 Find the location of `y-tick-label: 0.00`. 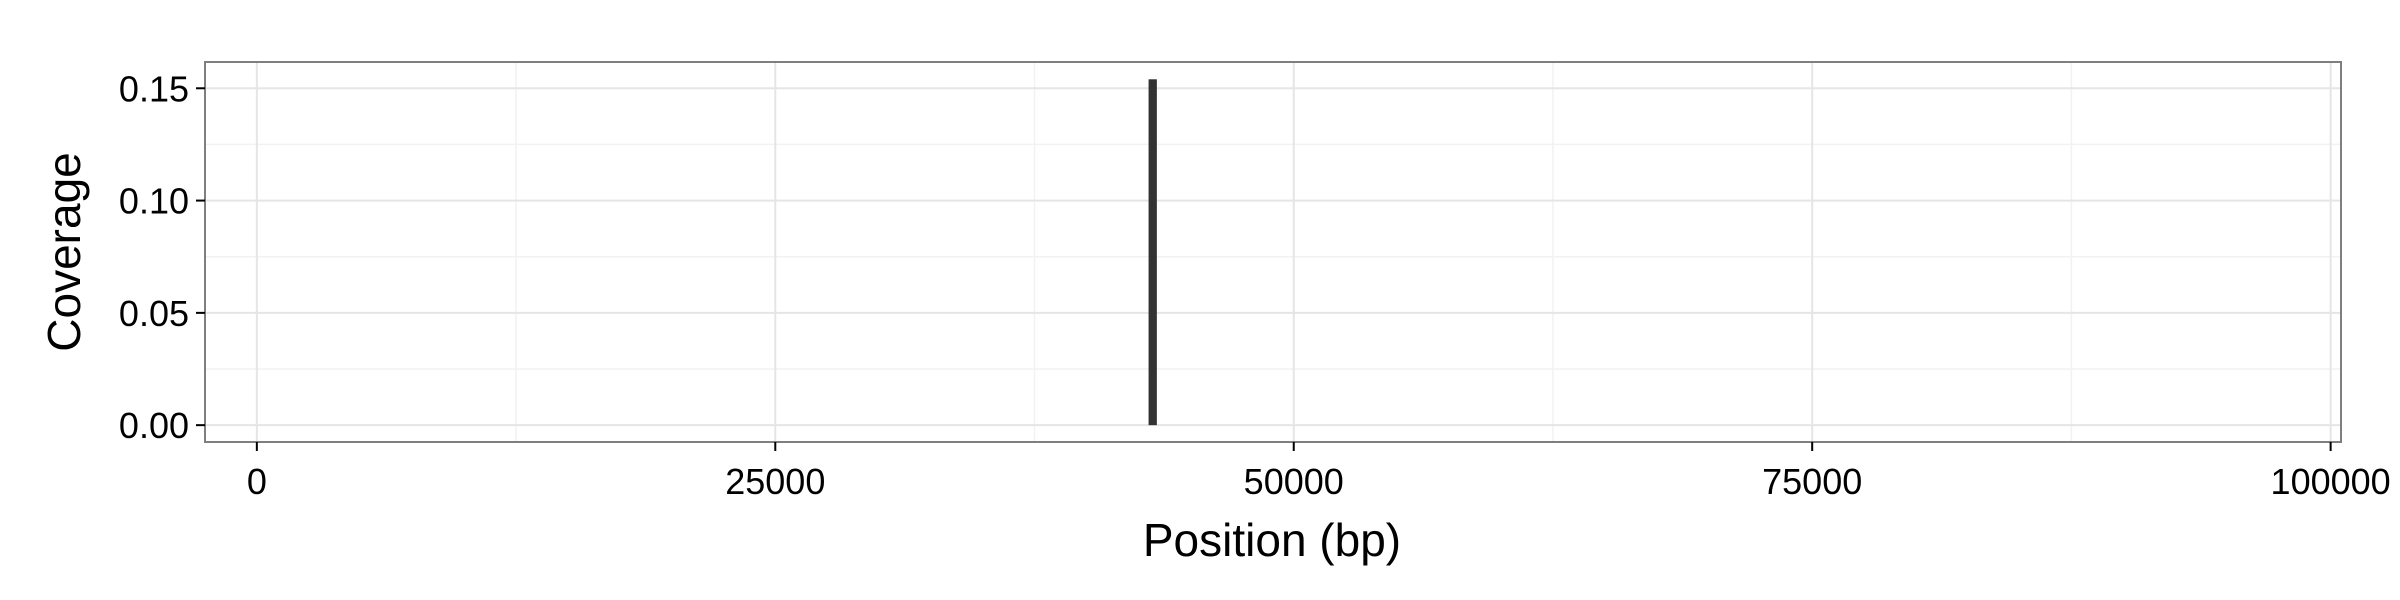

y-tick-label: 0.00 is located at coordinates (154, 425).